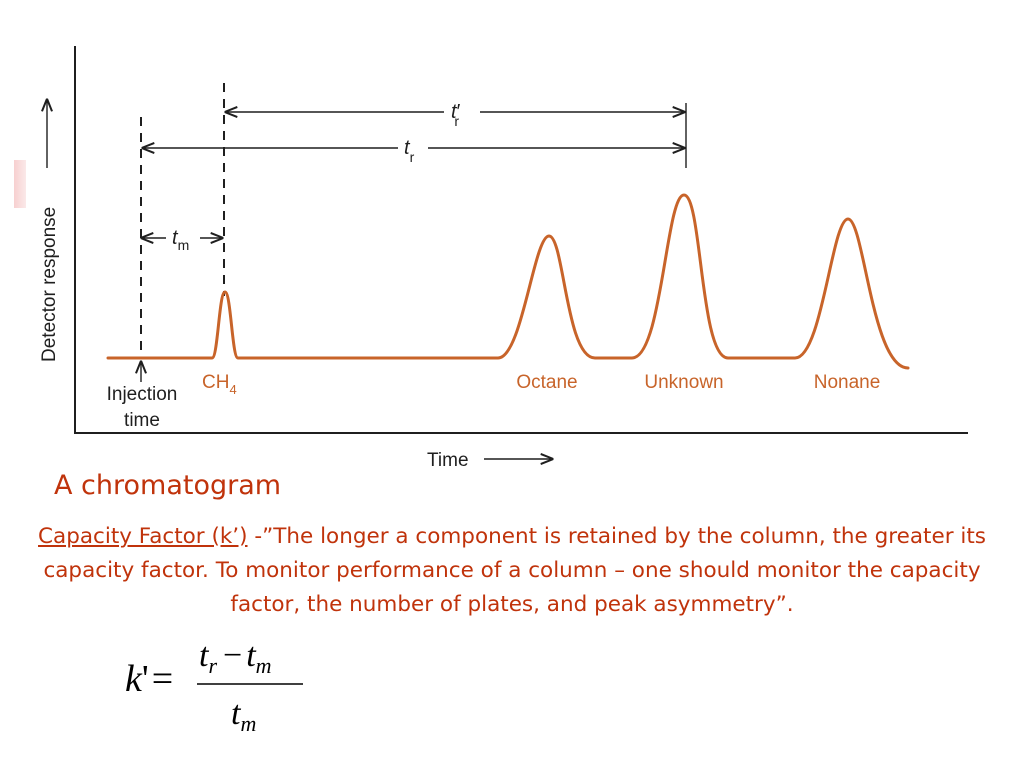  What do you see at coordinates (847, 382) in the screenshot?
I see `peak-label-nonane: Nonane` at bounding box center [847, 382].